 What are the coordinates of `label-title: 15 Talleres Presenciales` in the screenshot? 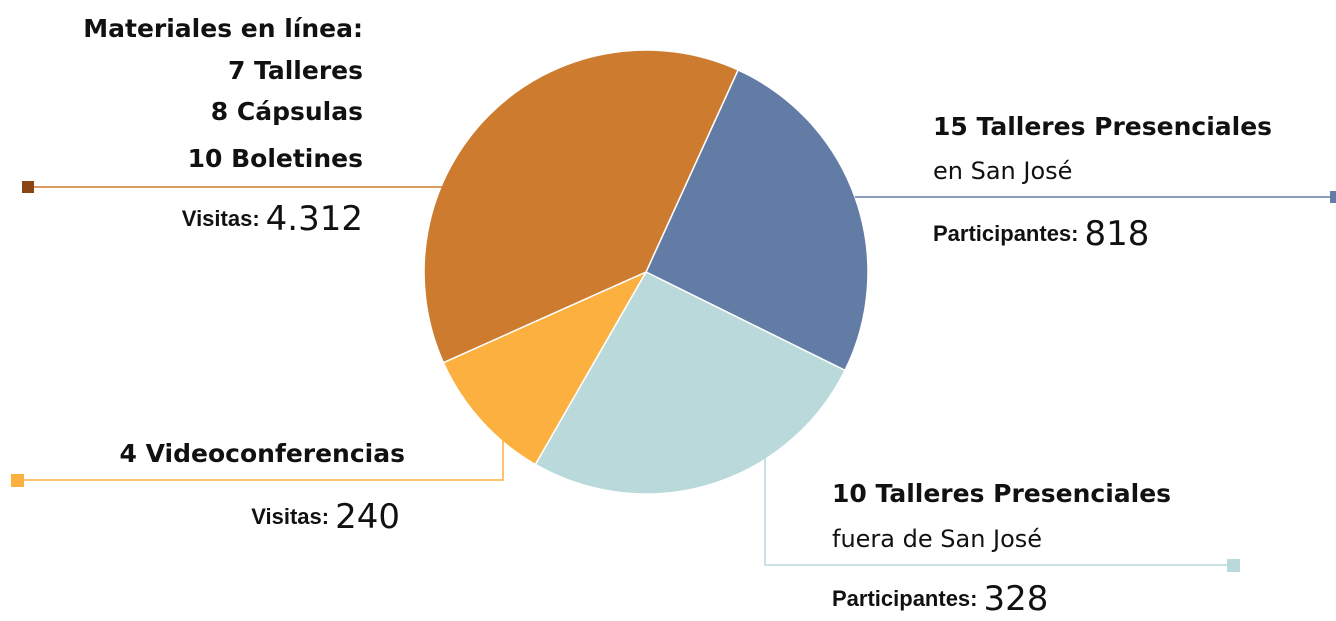 It's located at (1102, 126).